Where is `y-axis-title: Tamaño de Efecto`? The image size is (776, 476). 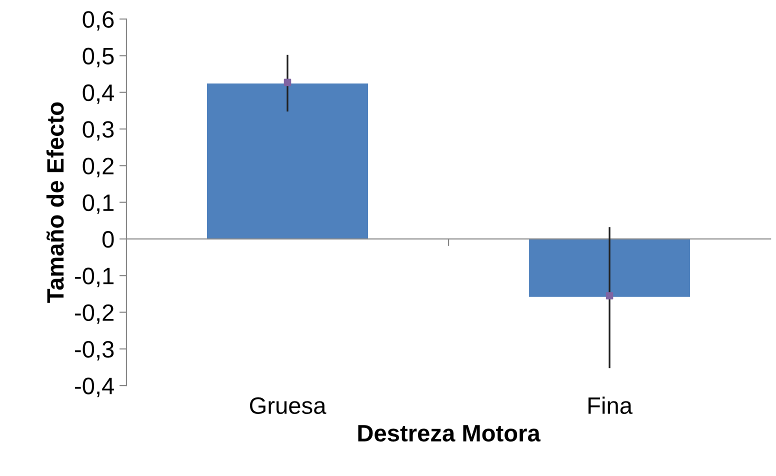 y-axis-title: Tamaño de Efecto is located at coordinates (55, 202).